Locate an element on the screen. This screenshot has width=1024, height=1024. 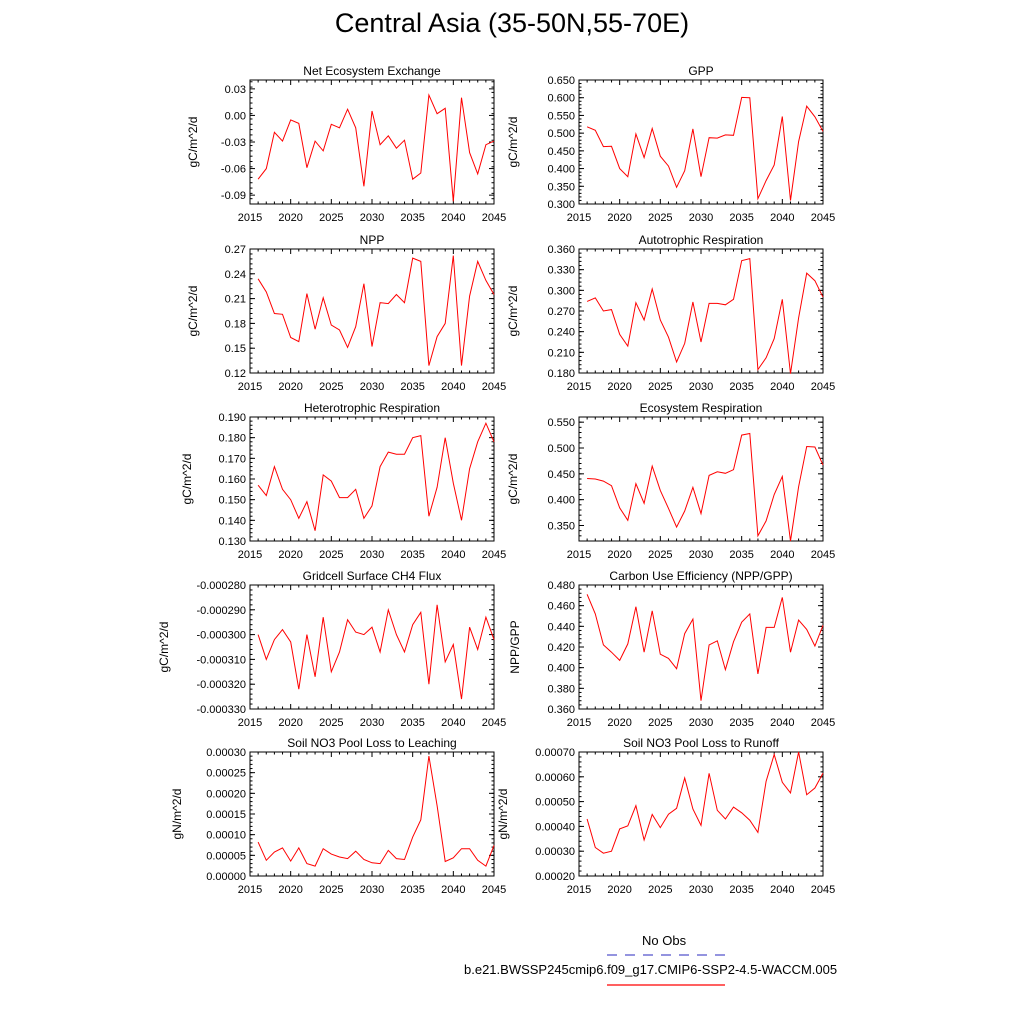
legend-obs-label: No Obs is located at coordinates (664, 940).